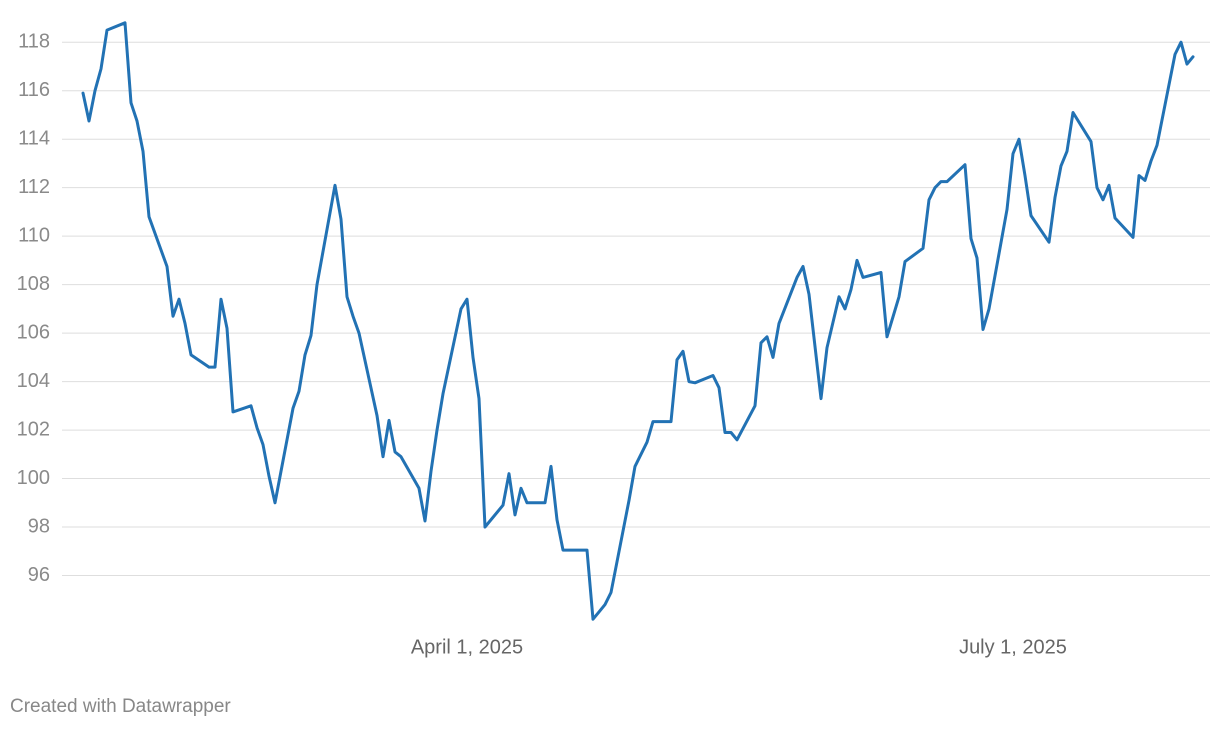 Image resolution: width=1220 pixels, height=730 pixels. I want to click on y-tick-label: 106, so click(33, 332).